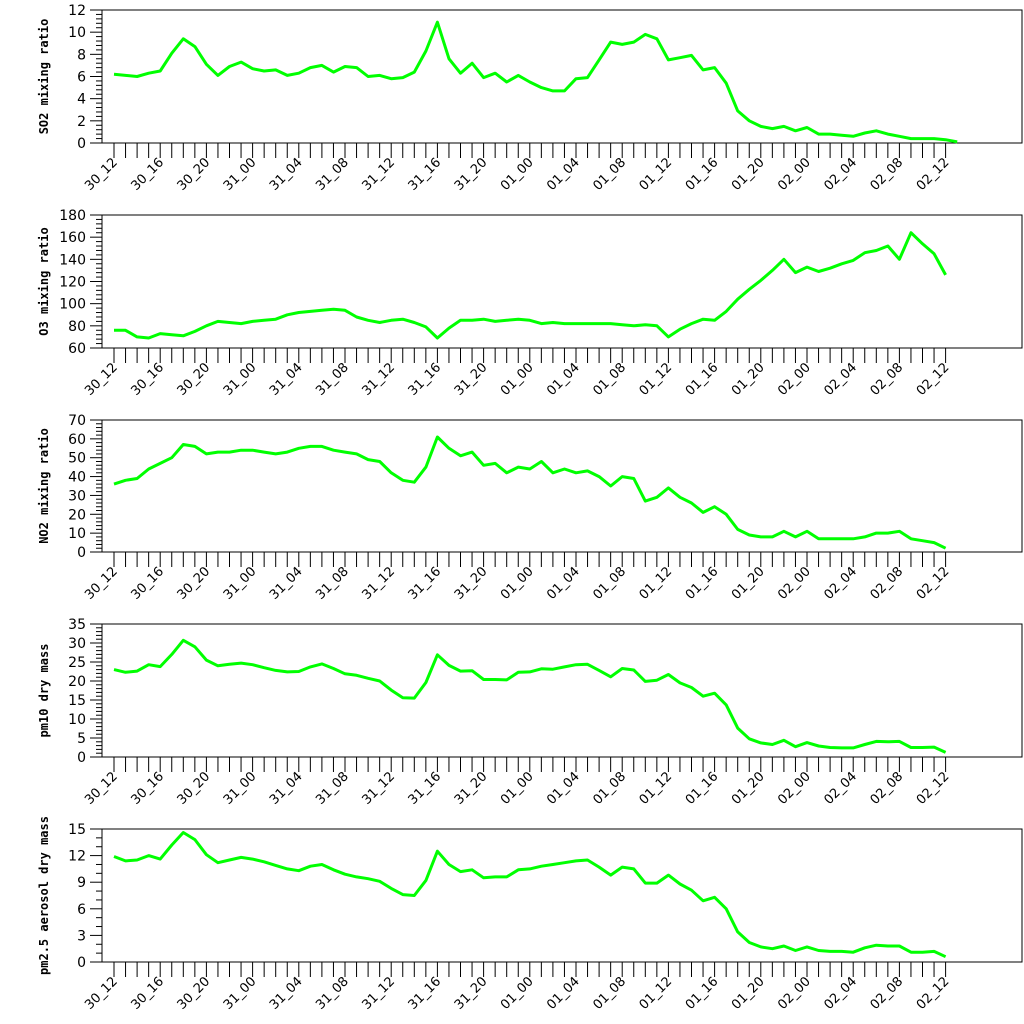 This screenshot has width=1024, height=1024. What do you see at coordinates (72, 305) in the screenshot?
I see `y-tick-label: 100` at bounding box center [72, 305].